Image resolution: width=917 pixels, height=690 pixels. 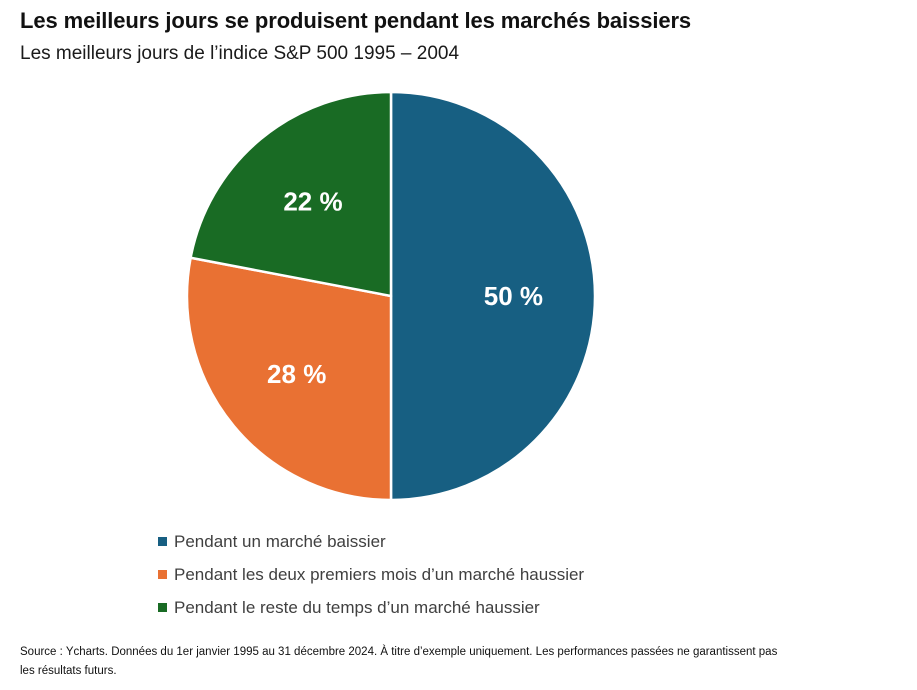 I want to click on slice-value-label-2: 22 %, so click(x=312, y=202).